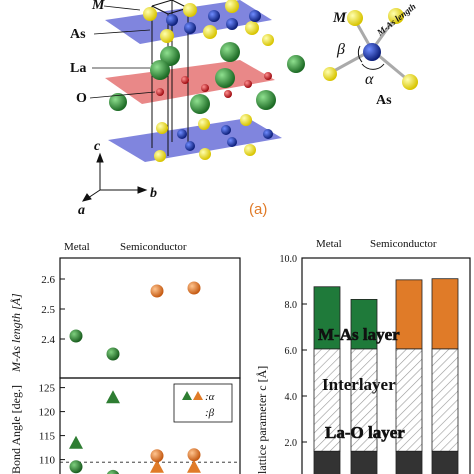 This screenshot has width=474, height=474. Describe the element at coordinates (150, 432) in the screenshot. I see `bottom-scatter-marks` at that location.